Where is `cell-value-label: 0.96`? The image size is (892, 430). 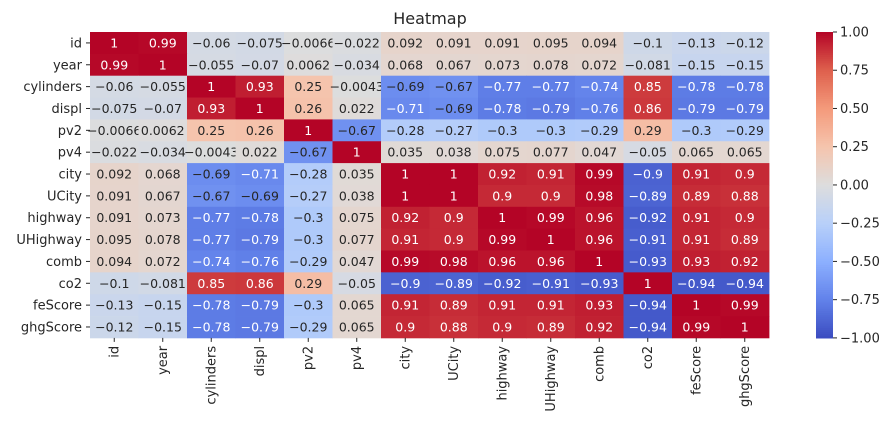 cell-value-label: 0.96 is located at coordinates (502, 261).